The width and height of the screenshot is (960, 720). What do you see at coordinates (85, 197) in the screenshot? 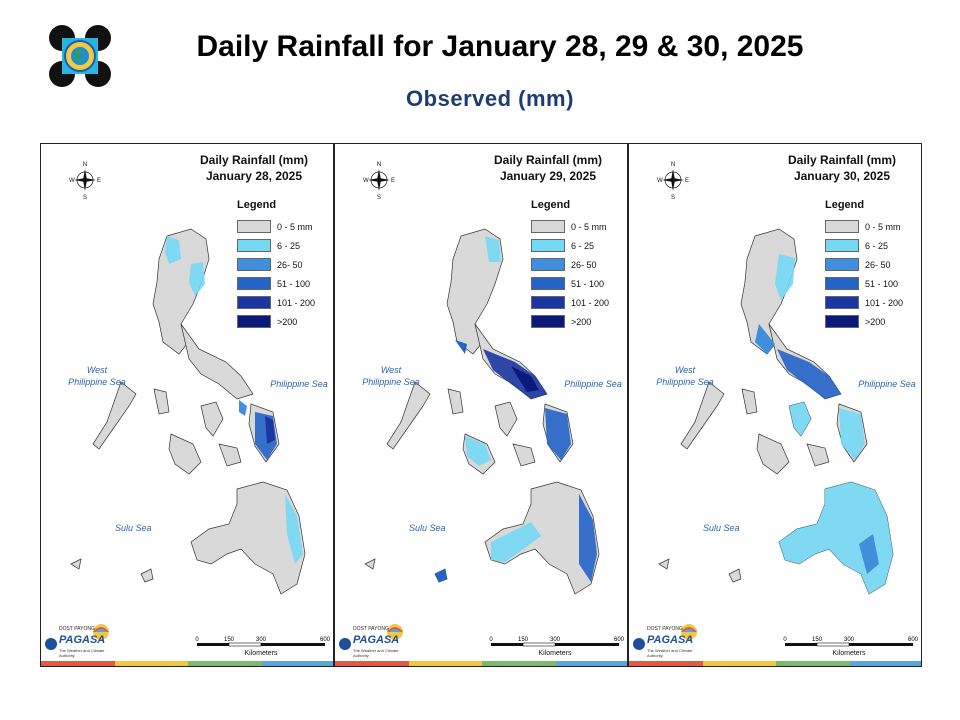
I see `compass-s: S` at bounding box center [85, 197].